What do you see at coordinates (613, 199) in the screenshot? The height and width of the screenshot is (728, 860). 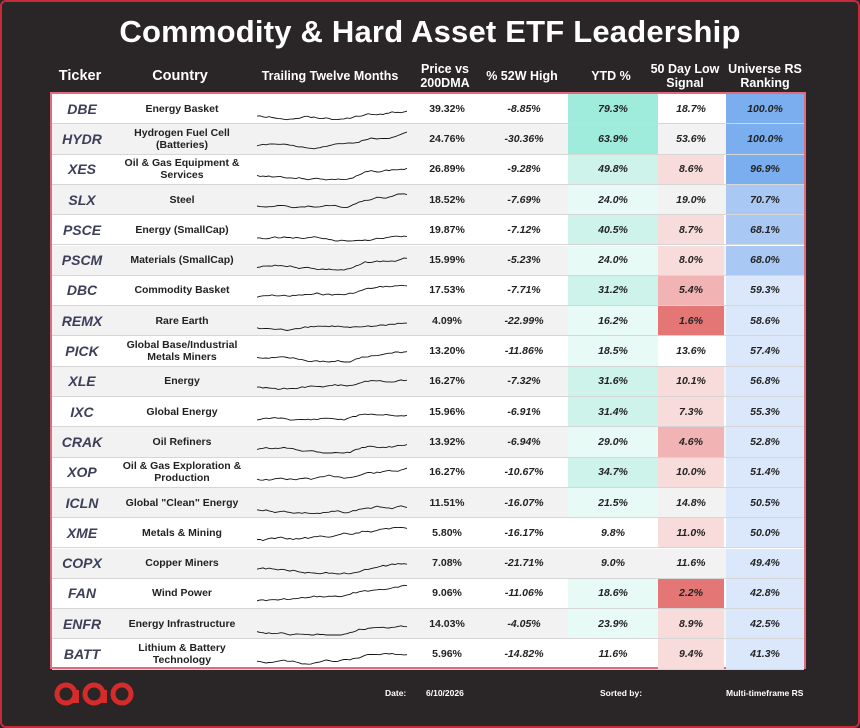 I see `ytd-cell: 24.0%` at bounding box center [613, 199].